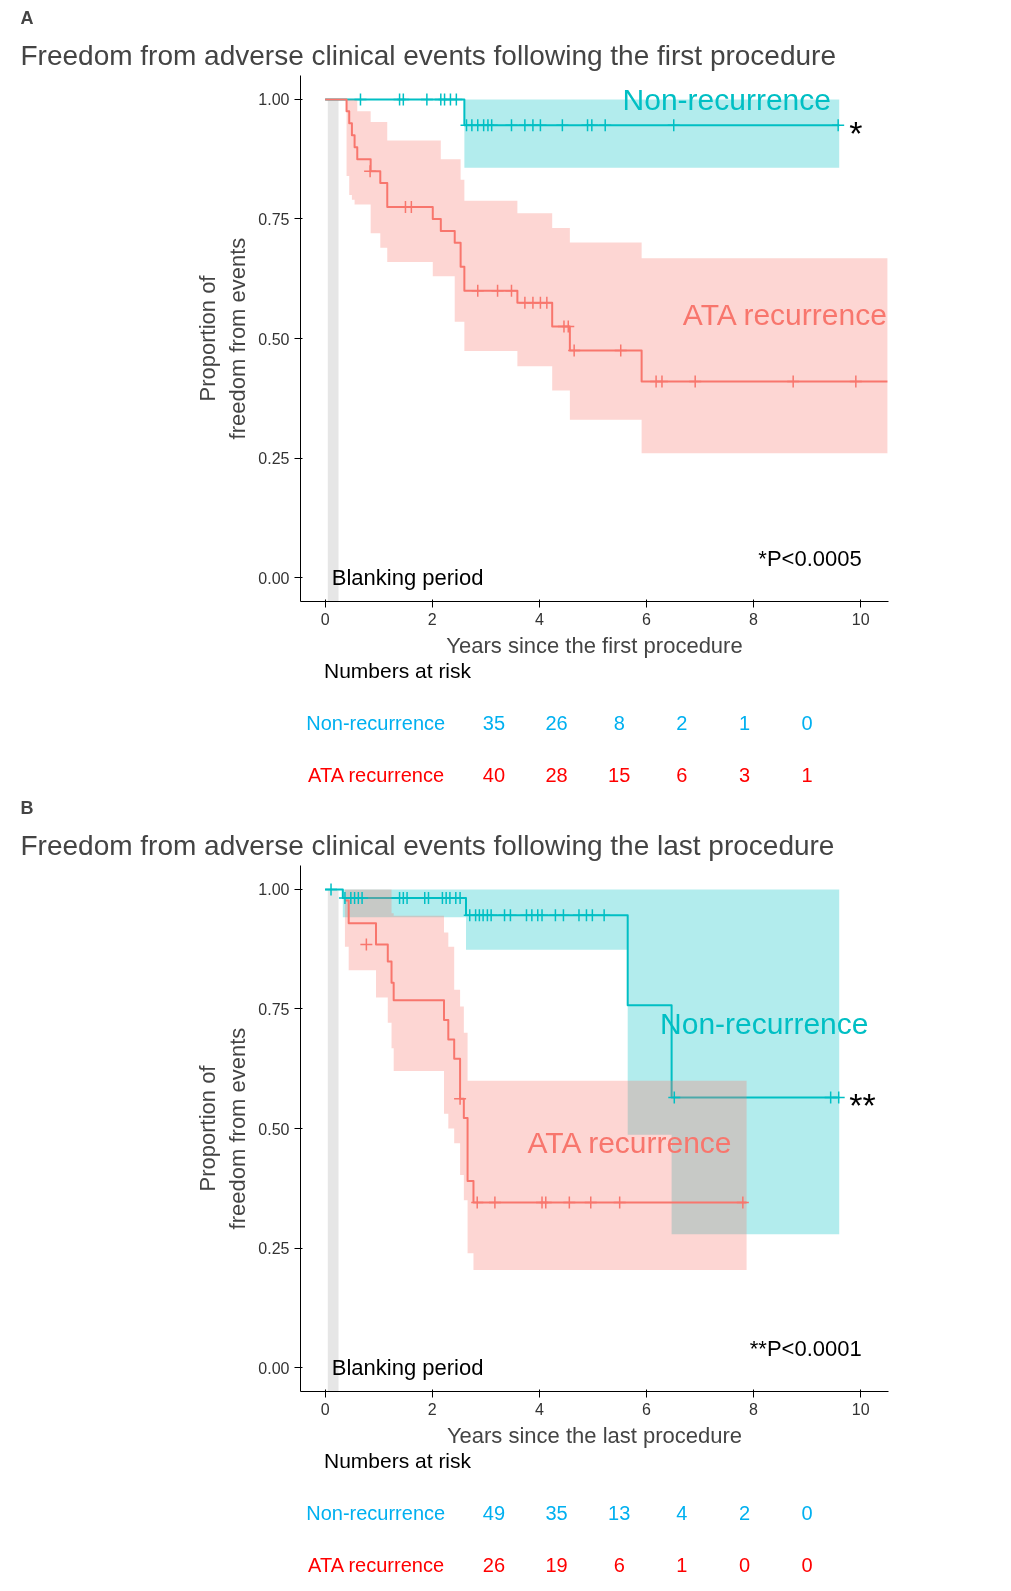 Image resolution: width=1011 pixels, height=1591 pixels. I want to click on annotation: **P<0.0001, so click(805, 1348).